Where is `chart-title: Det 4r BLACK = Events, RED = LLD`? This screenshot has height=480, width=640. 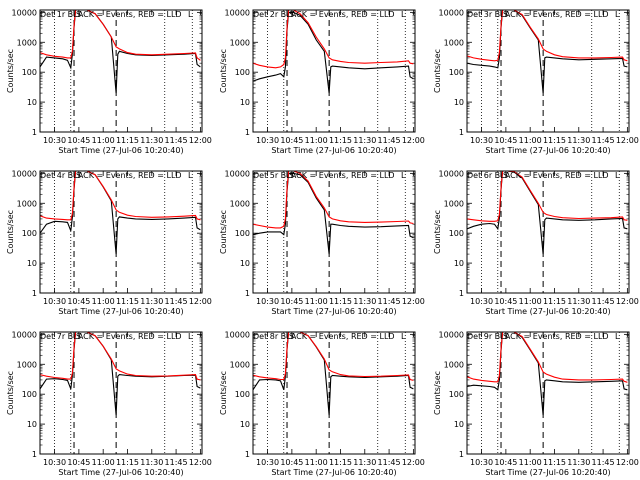 chart-title: Det 4r BLACK = Events, RED = LLD is located at coordinates (111, 175).